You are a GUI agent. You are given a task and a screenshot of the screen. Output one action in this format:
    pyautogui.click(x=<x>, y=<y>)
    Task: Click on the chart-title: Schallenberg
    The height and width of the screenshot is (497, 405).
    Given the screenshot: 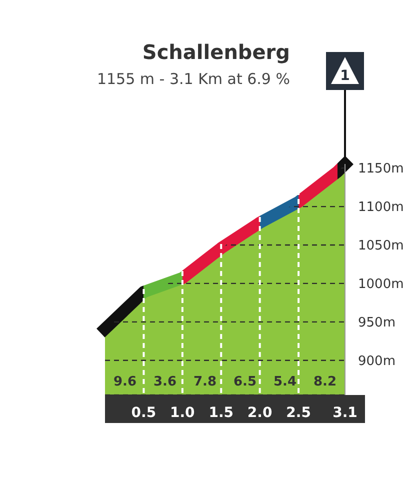 What is the action you would take?
    pyautogui.click(x=216, y=52)
    